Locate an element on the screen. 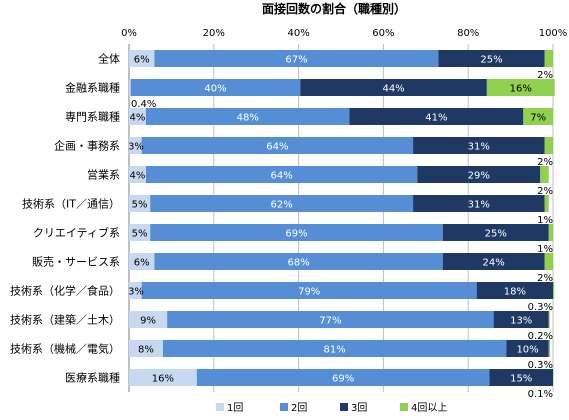 This screenshot has height=420, width=569. chart-title: 面接回数の割合（職種別） is located at coordinates (334, 8).